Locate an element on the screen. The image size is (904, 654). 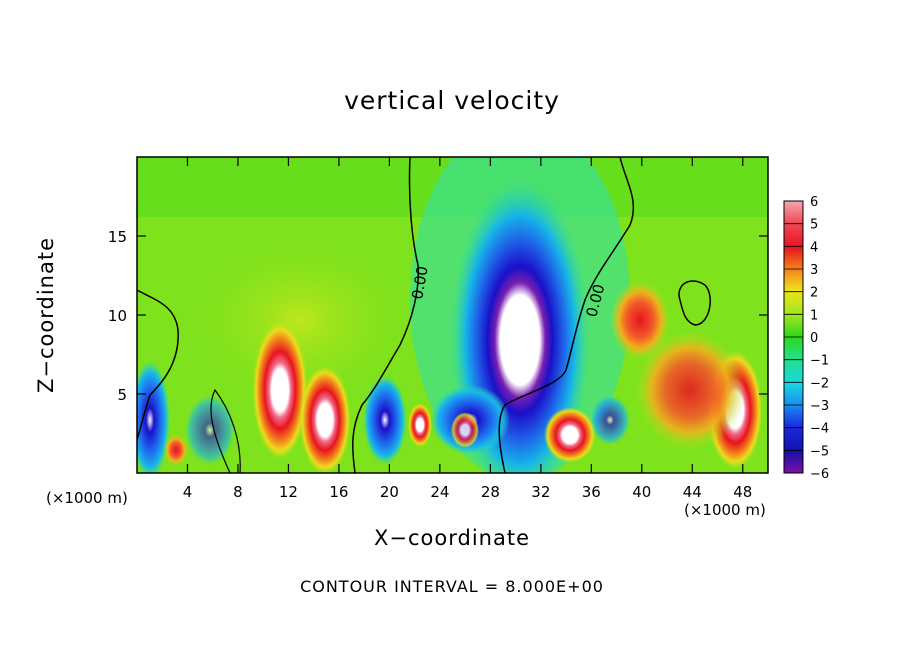
x-tick-label: 32 is located at coordinates (540, 492).